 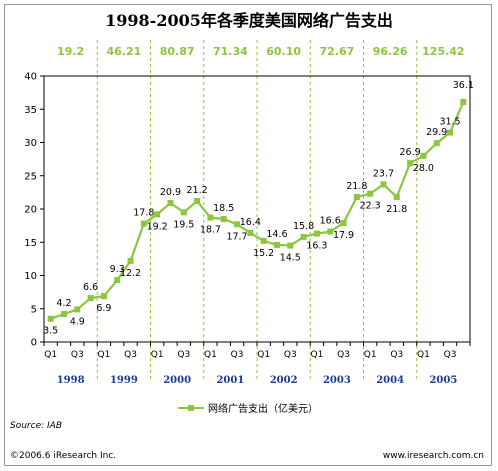 I want to click on data-label: 15.8, so click(x=303, y=226).